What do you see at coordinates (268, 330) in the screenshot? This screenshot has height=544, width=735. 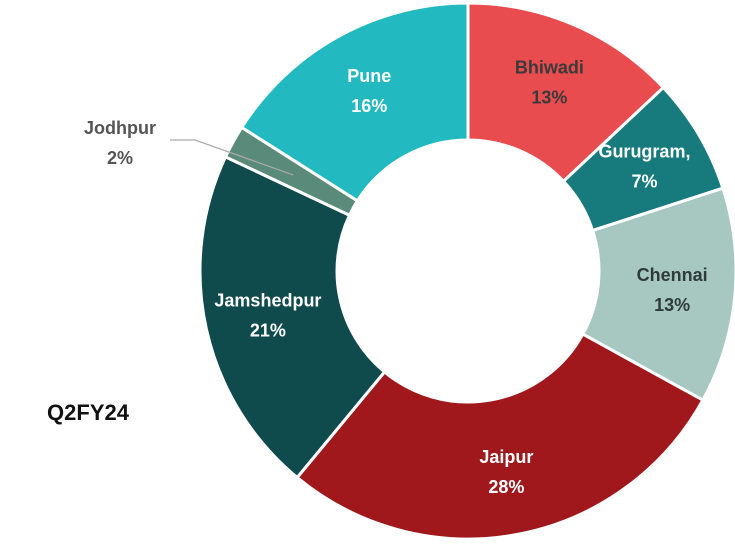 I see `slice-value-label: 21%` at bounding box center [268, 330].